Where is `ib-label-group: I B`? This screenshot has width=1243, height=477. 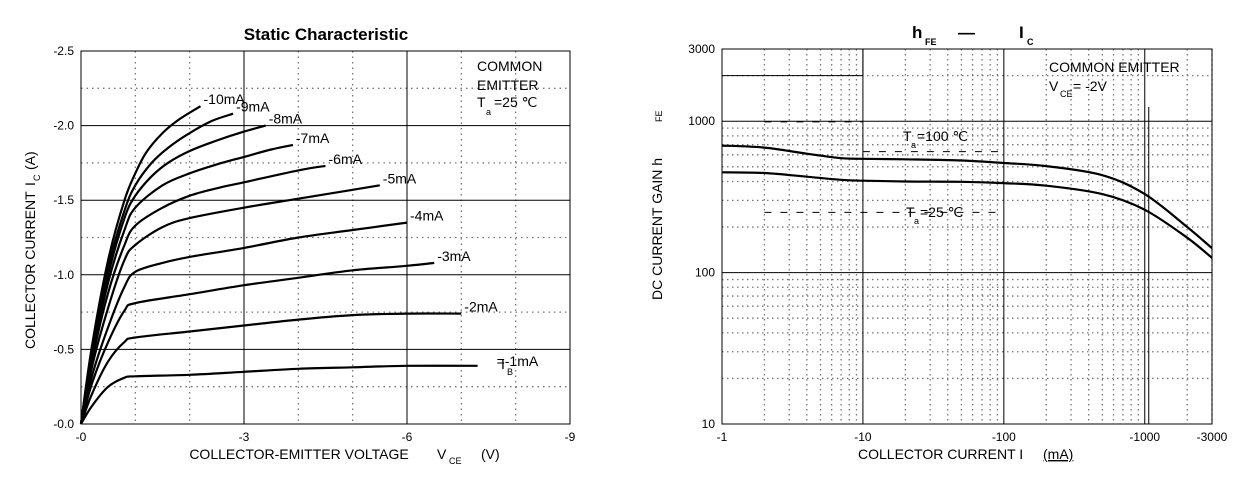 ib-label-group: I B is located at coordinates (507, 366).